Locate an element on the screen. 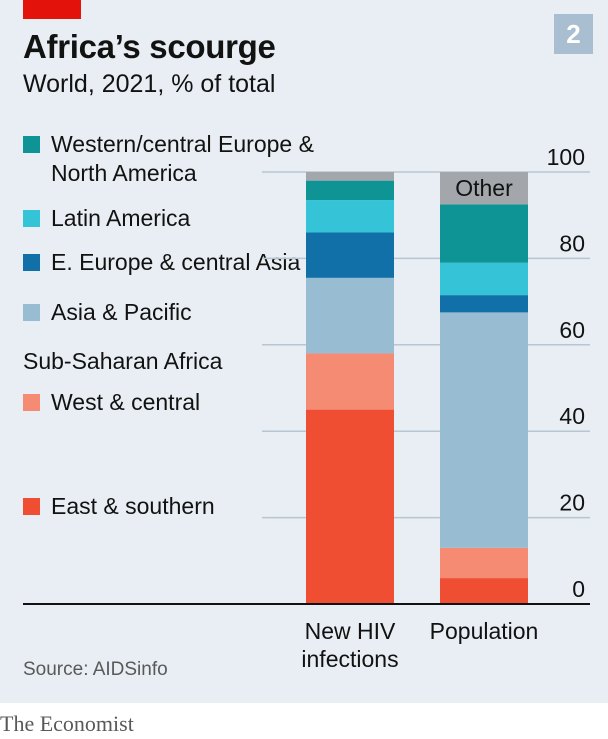 The image size is (608, 739). legend-label: East & southern is located at coordinates (133, 506).